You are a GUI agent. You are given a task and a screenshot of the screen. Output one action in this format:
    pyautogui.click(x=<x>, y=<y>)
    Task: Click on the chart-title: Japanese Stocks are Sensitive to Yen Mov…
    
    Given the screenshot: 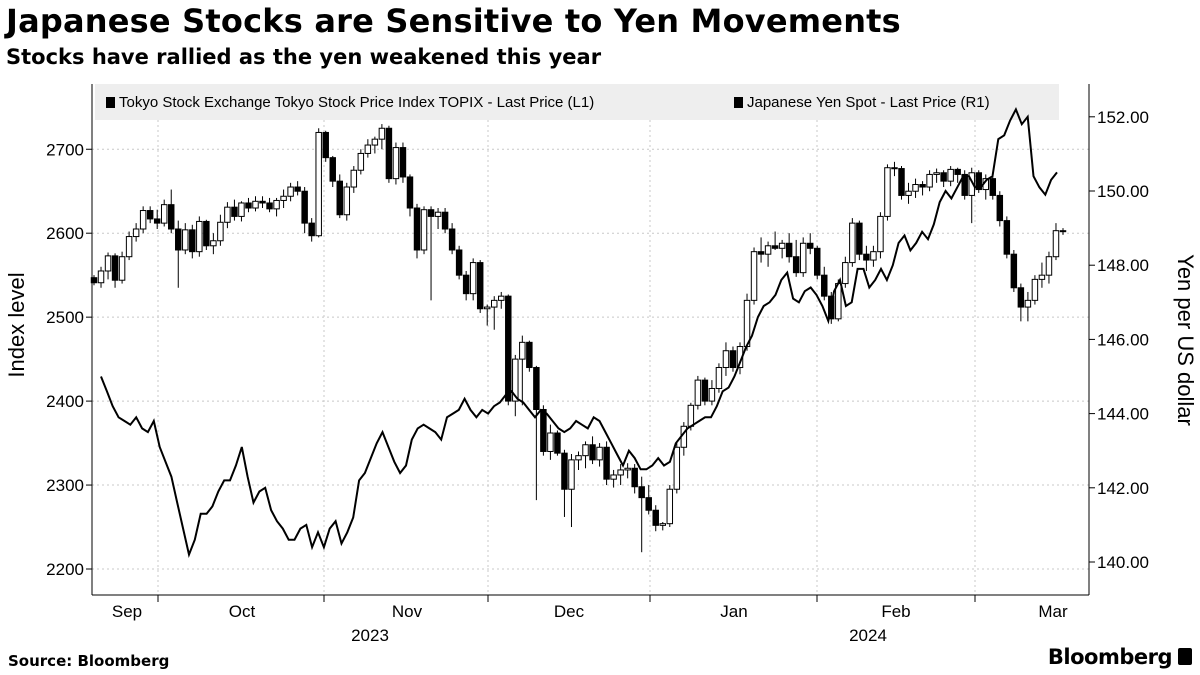 What is the action you would take?
    pyautogui.click(x=453, y=21)
    